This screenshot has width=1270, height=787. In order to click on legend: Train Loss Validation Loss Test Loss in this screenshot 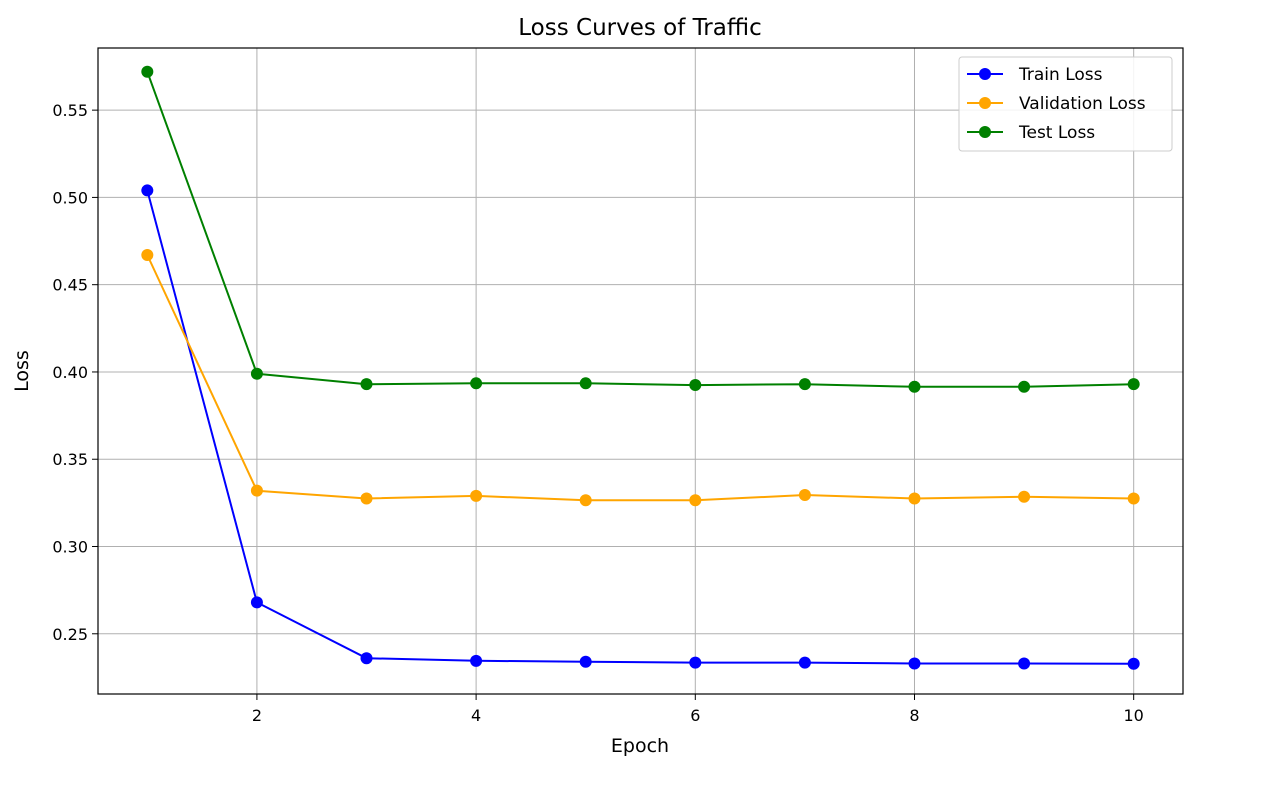, I will do `click(1065, 104)`.